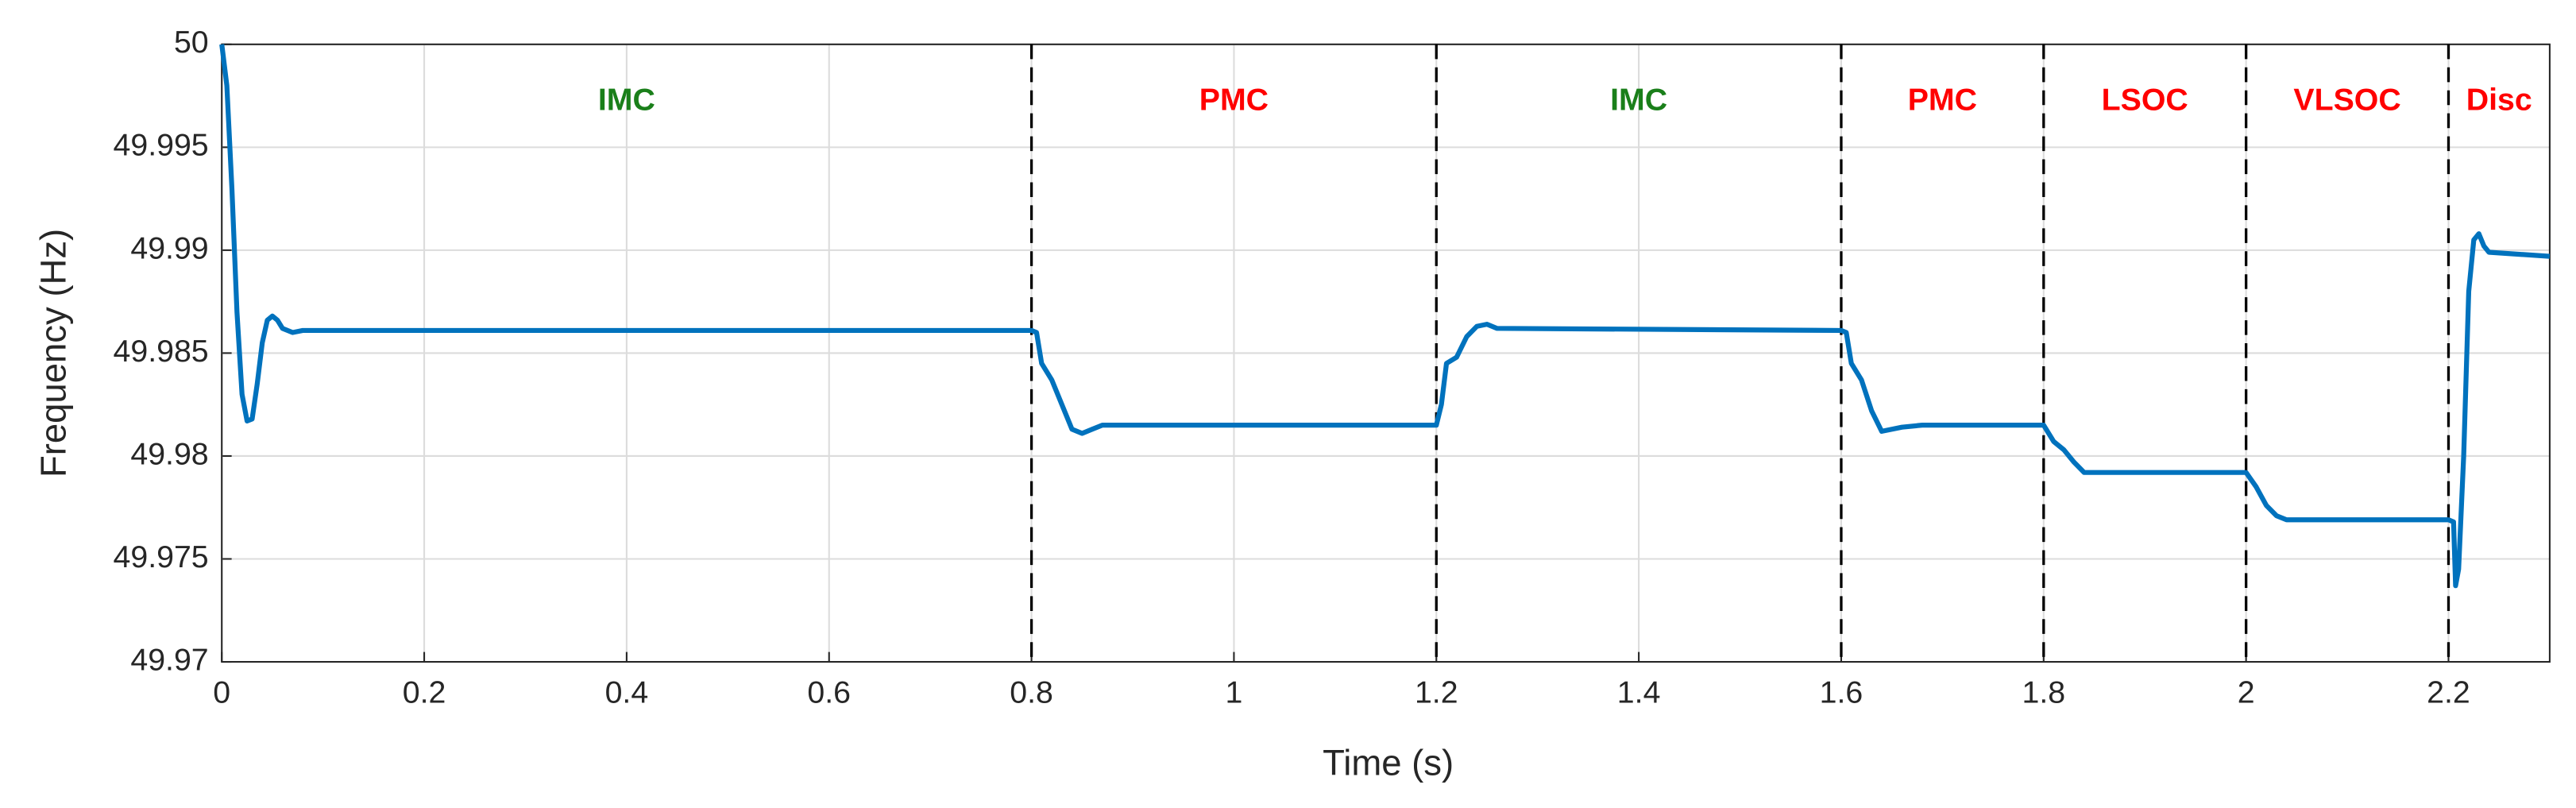 The image size is (2576, 808). Describe the element at coordinates (424, 692) in the screenshot. I see `x-tick-label: 0.2` at that location.